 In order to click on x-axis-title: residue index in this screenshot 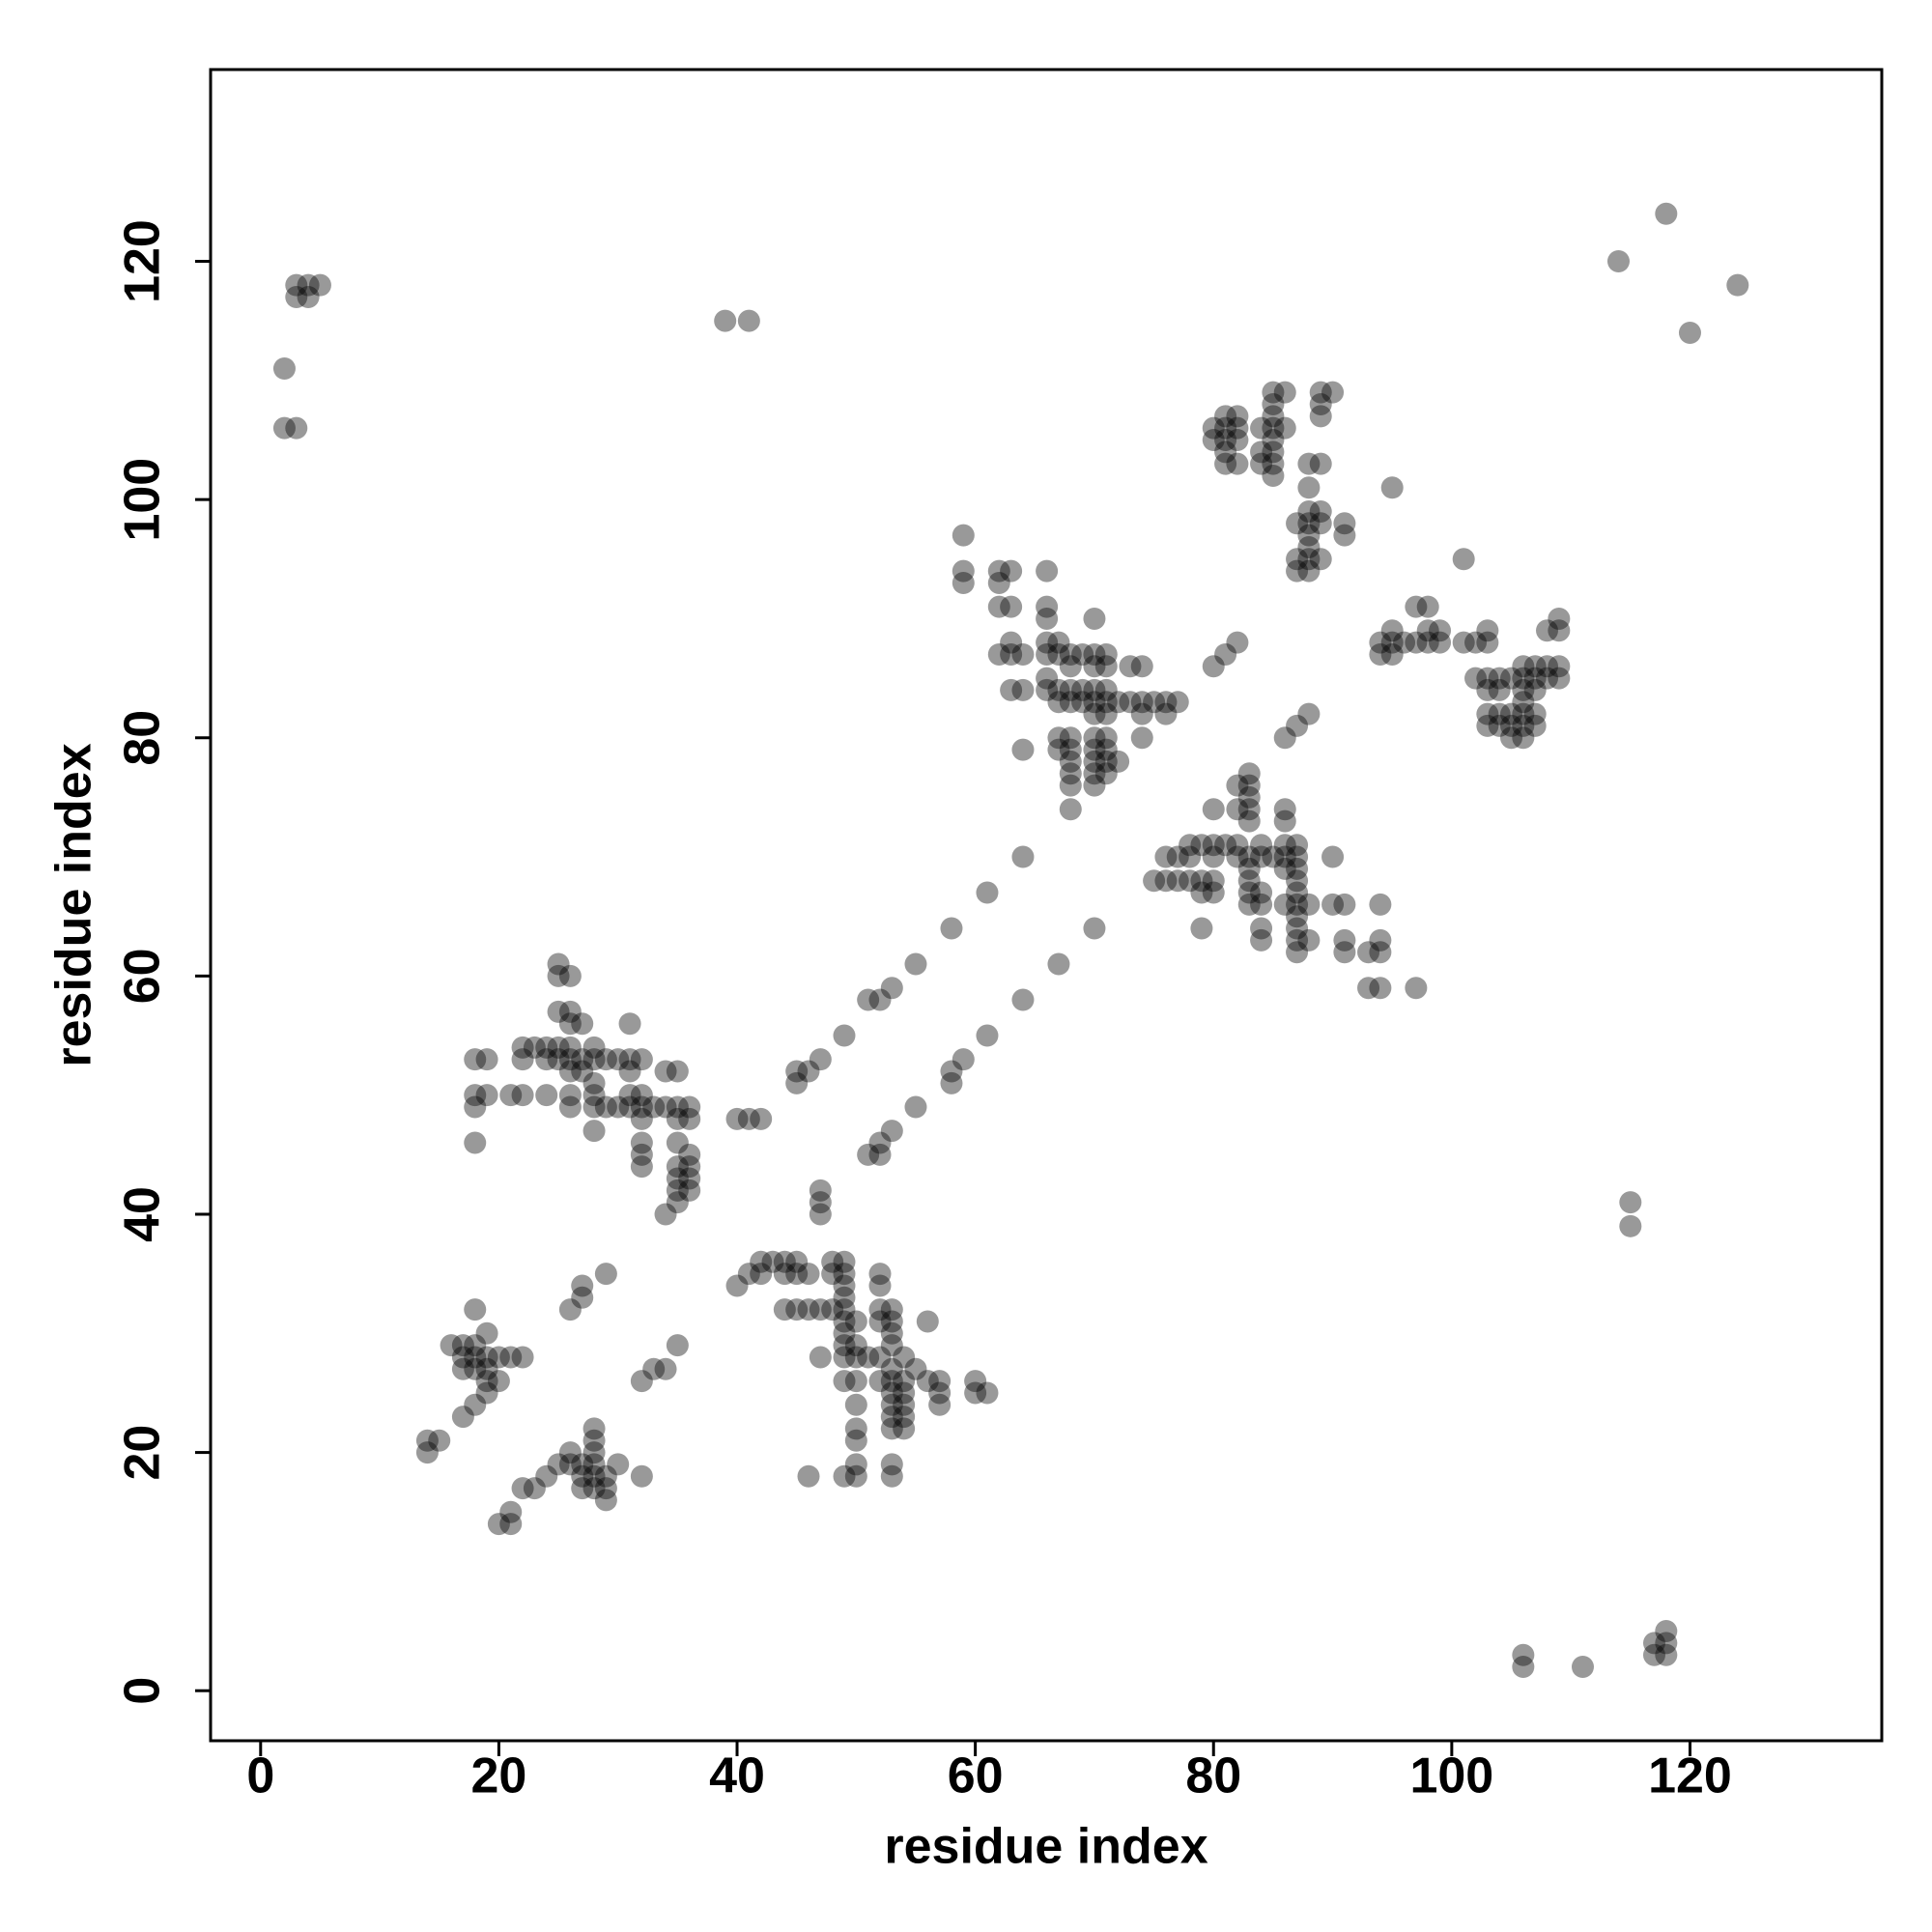, I will do `click(1046, 1847)`.